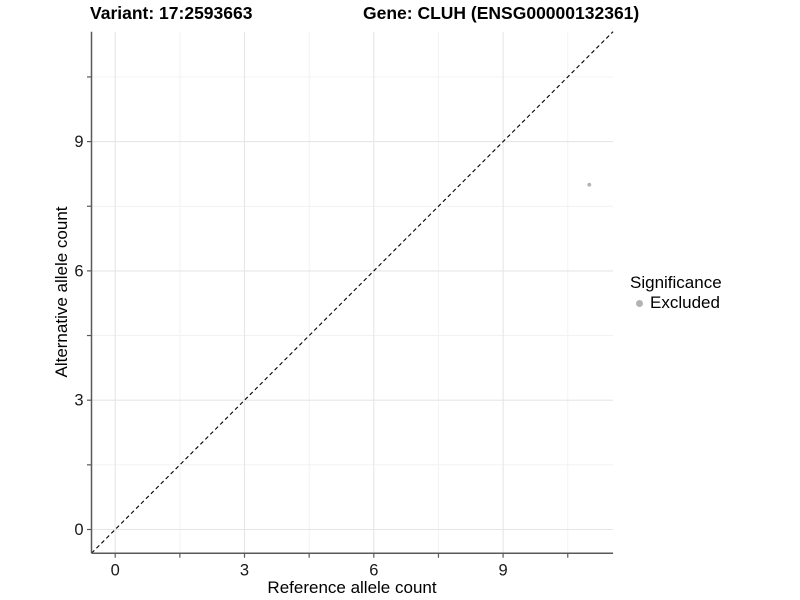 The width and height of the screenshot is (800, 600). Describe the element at coordinates (639, 303) in the screenshot. I see `legend-point-icon` at that location.